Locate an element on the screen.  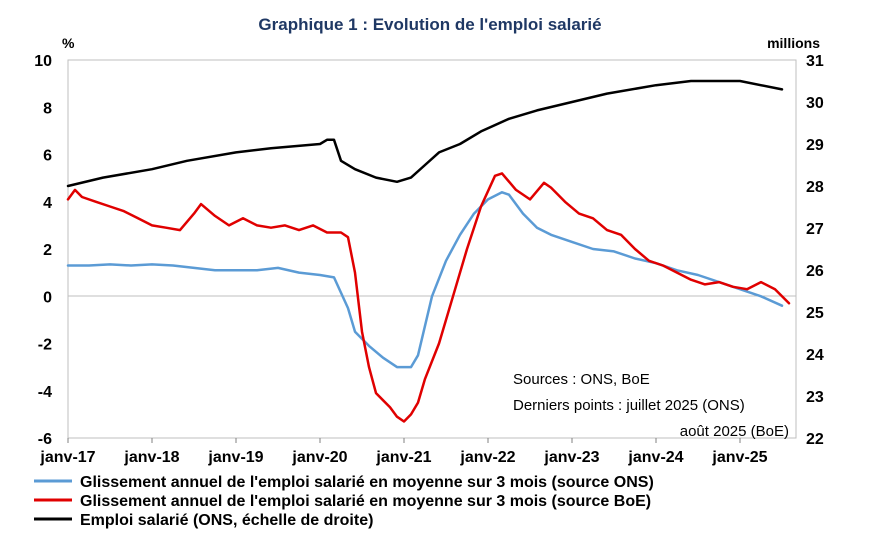
right-tick-label: 24 is located at coordinates (815, 355).